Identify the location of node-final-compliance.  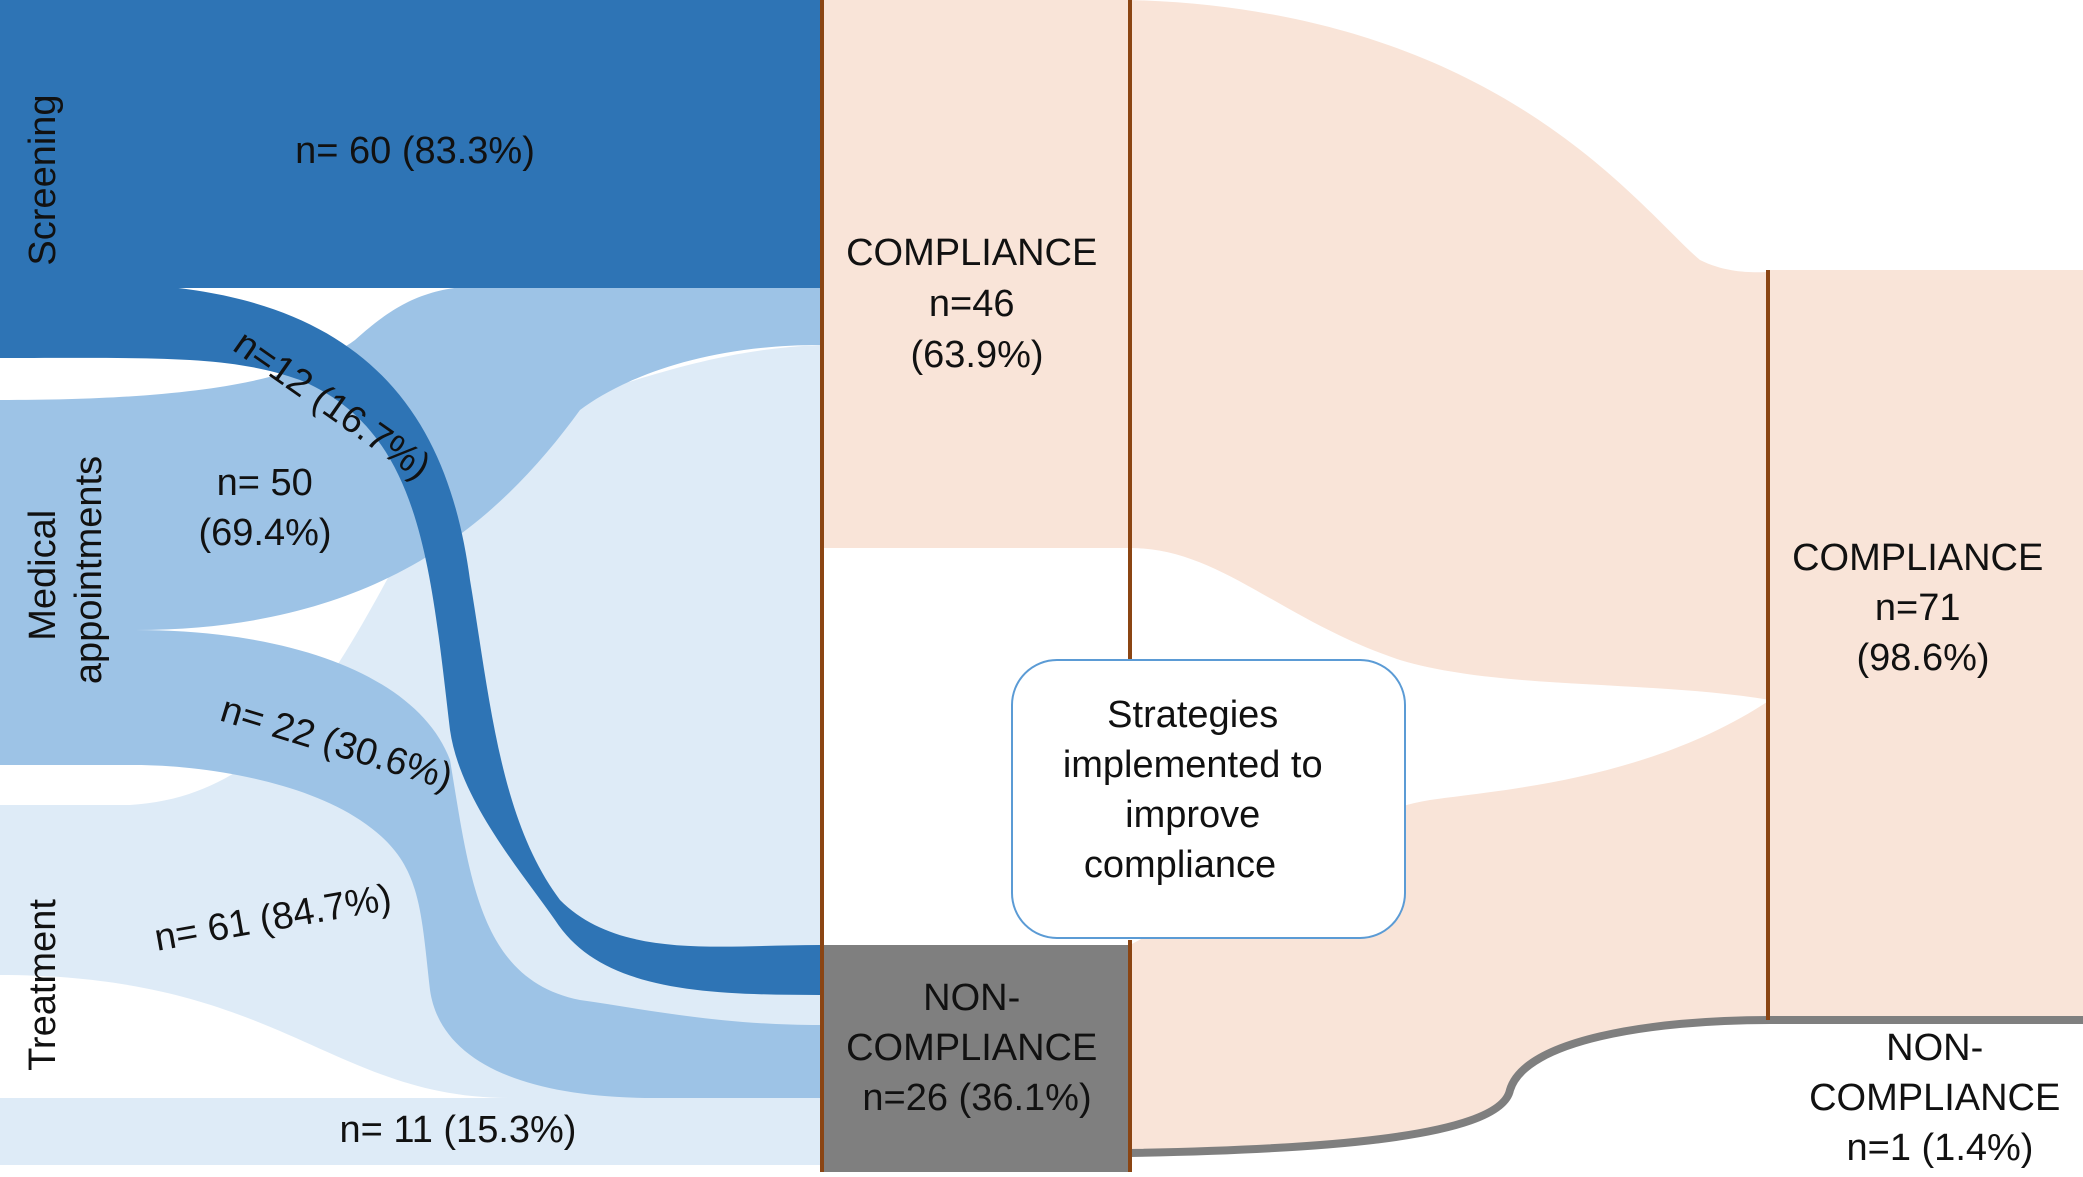
(1926, 645).